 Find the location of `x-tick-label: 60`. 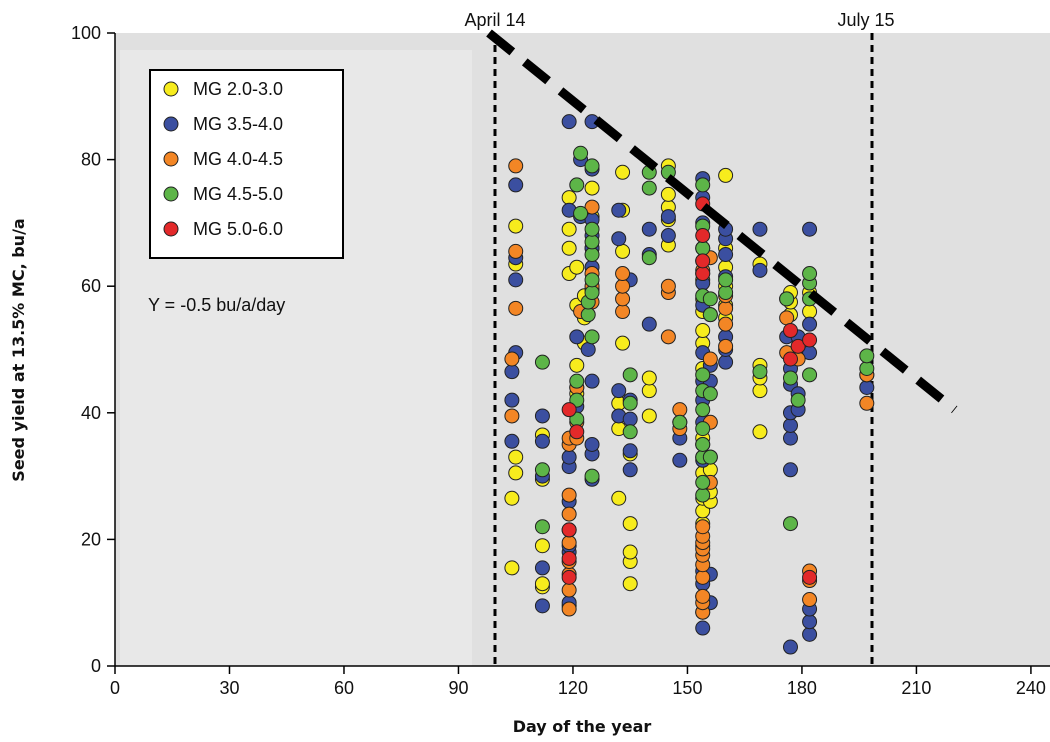

x-tick-label: 60 is located at coordinates (344, 688).